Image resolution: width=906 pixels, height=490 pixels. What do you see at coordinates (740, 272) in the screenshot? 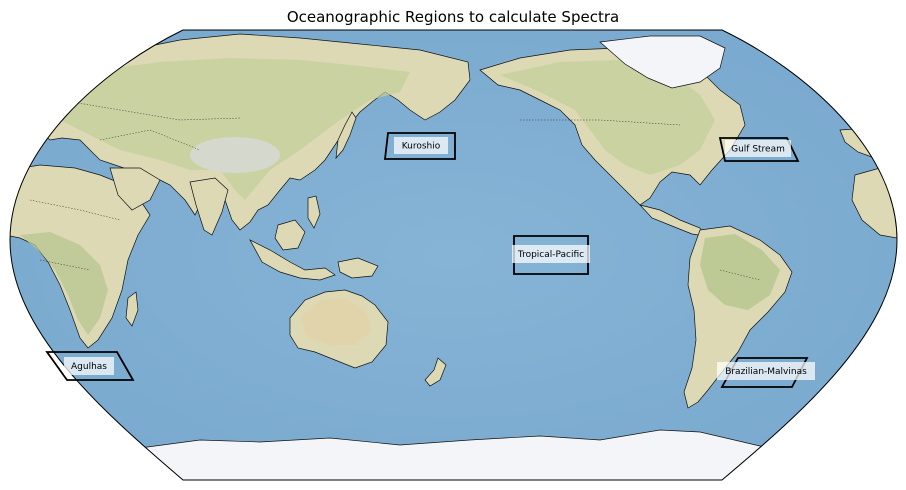
I see `south-america-vegetation` at bounding box center [740, 272].